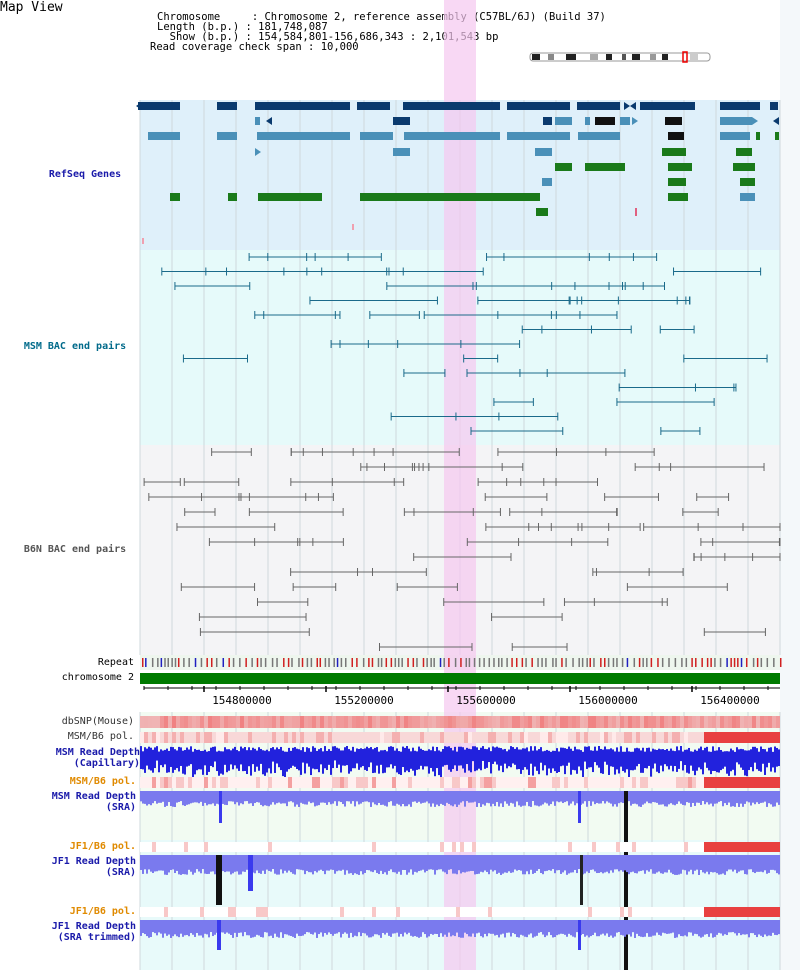 Image resolution: width=800 pixels, height=970 pixels. I want to click on msm-depth-sra-line2: (SRA), so click(120, 807).